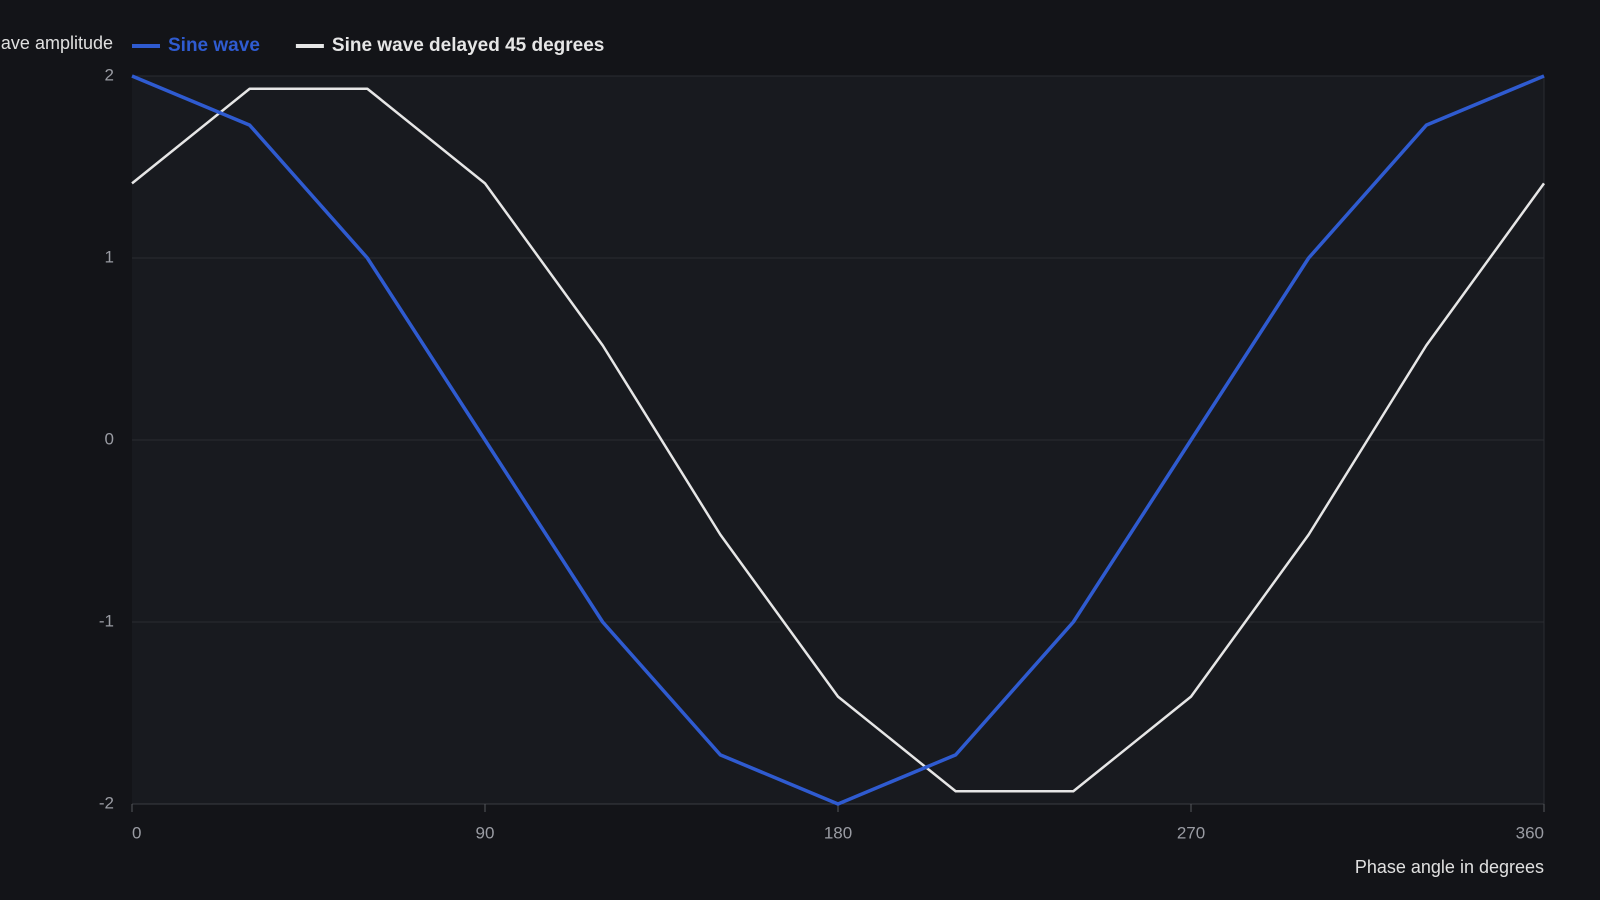 The height and width of the screenshot is (900, 1600). What do you see at coordinates (136, 832) in the screenshot?
I see `x-tick-label: 0` at bounding box center [136, 832].